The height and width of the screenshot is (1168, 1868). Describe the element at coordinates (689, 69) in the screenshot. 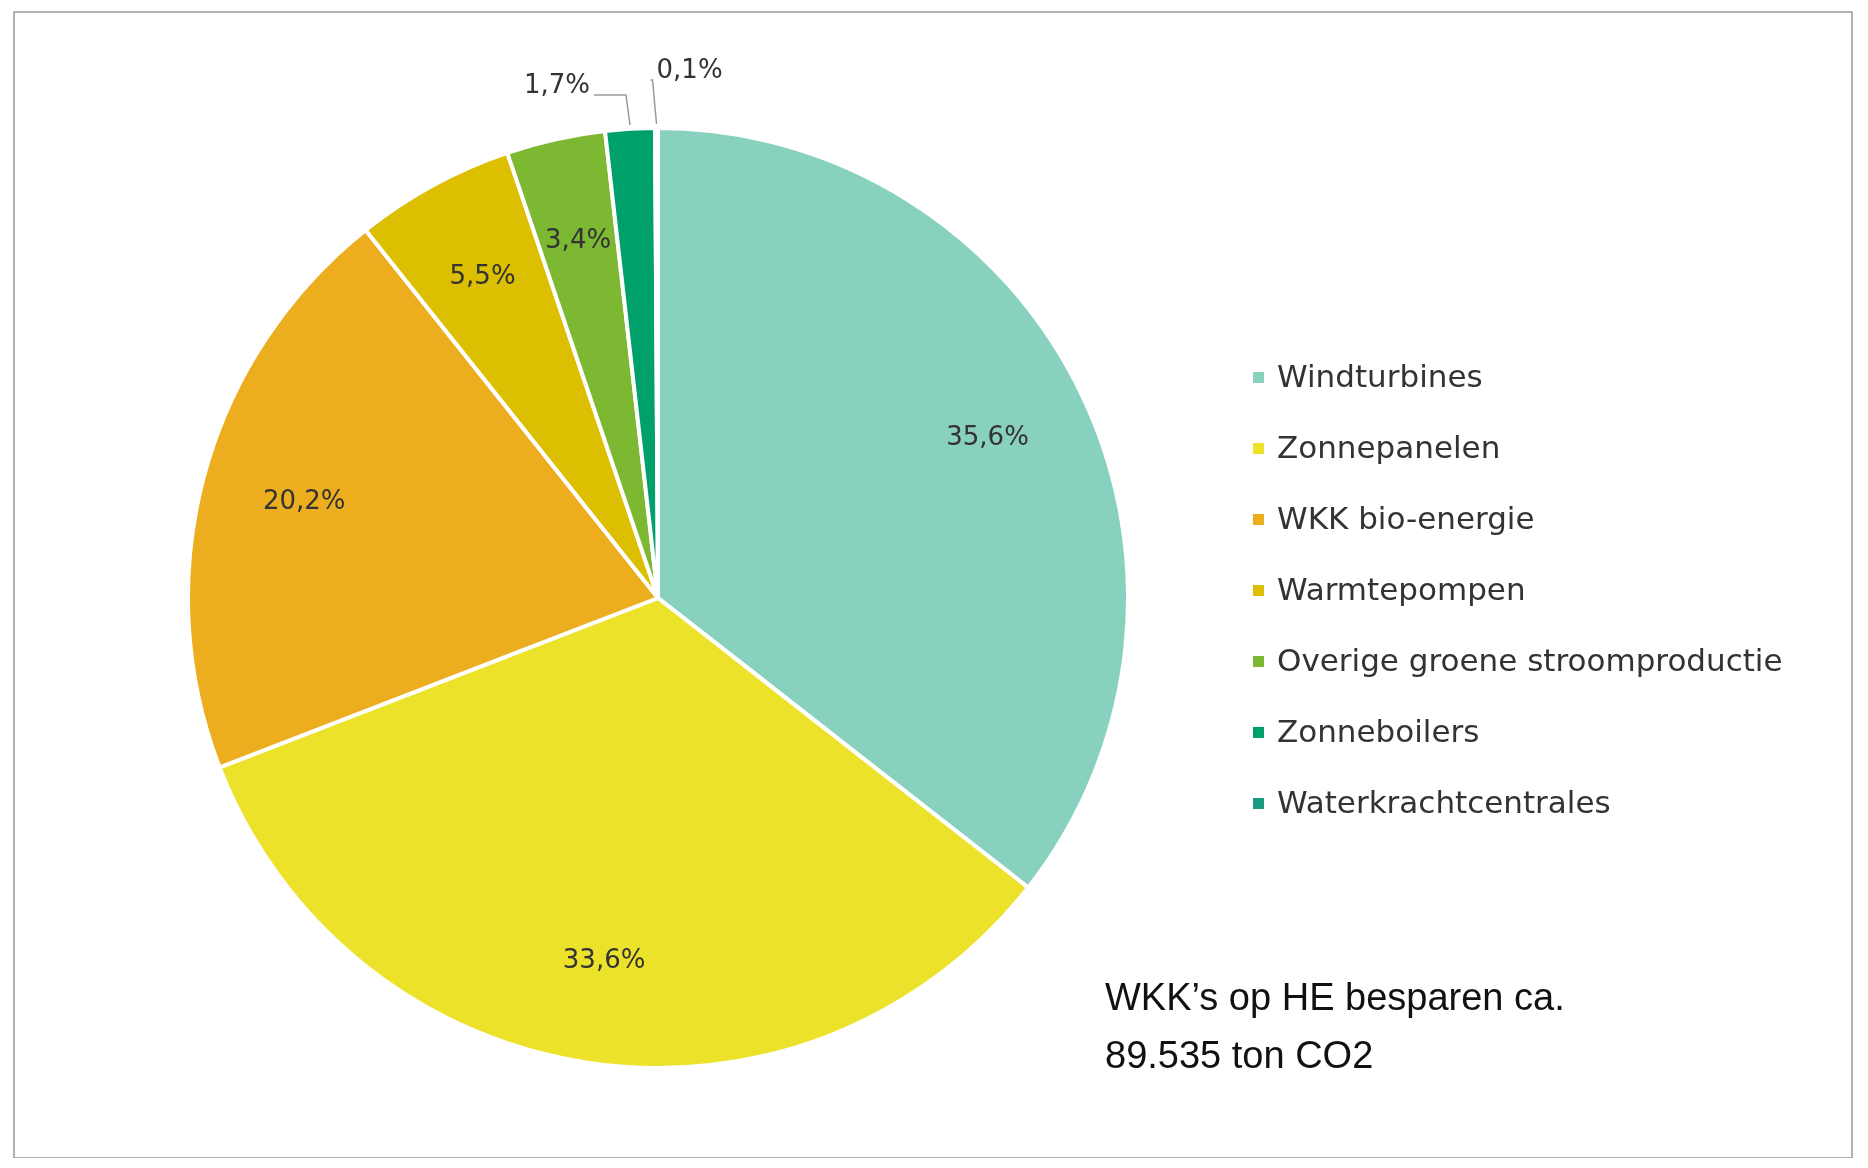

I see `data-label: 0,1%` at that location.